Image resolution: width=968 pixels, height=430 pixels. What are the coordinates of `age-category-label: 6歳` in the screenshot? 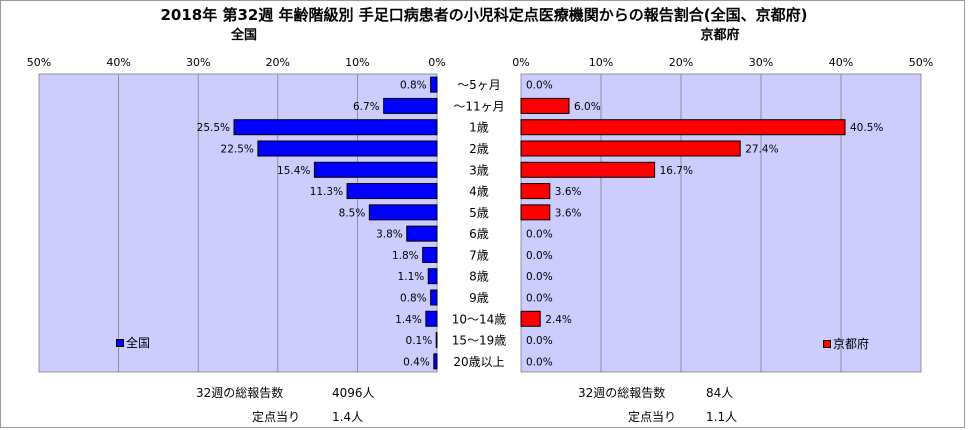 It's located at (479, 234).